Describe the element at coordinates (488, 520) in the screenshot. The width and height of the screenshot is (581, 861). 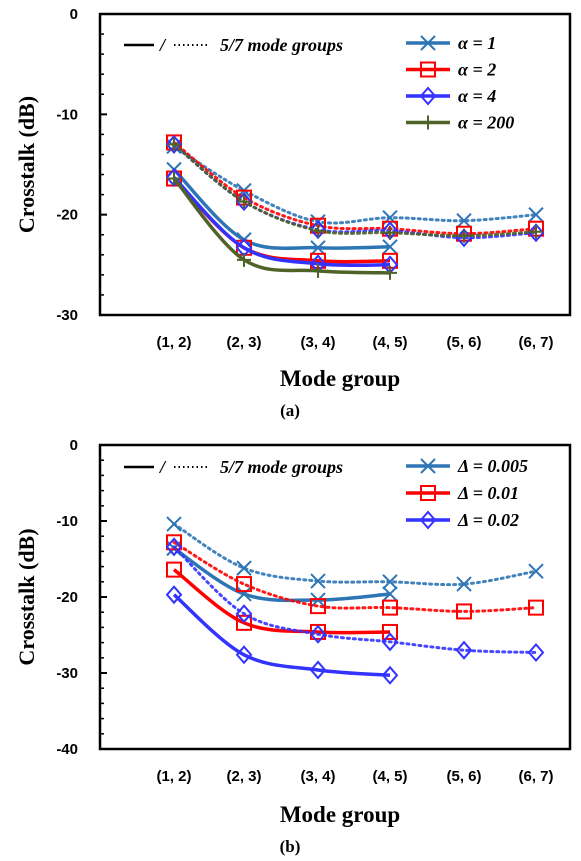
I see `legend-label: Δ = 0.02` at that location.